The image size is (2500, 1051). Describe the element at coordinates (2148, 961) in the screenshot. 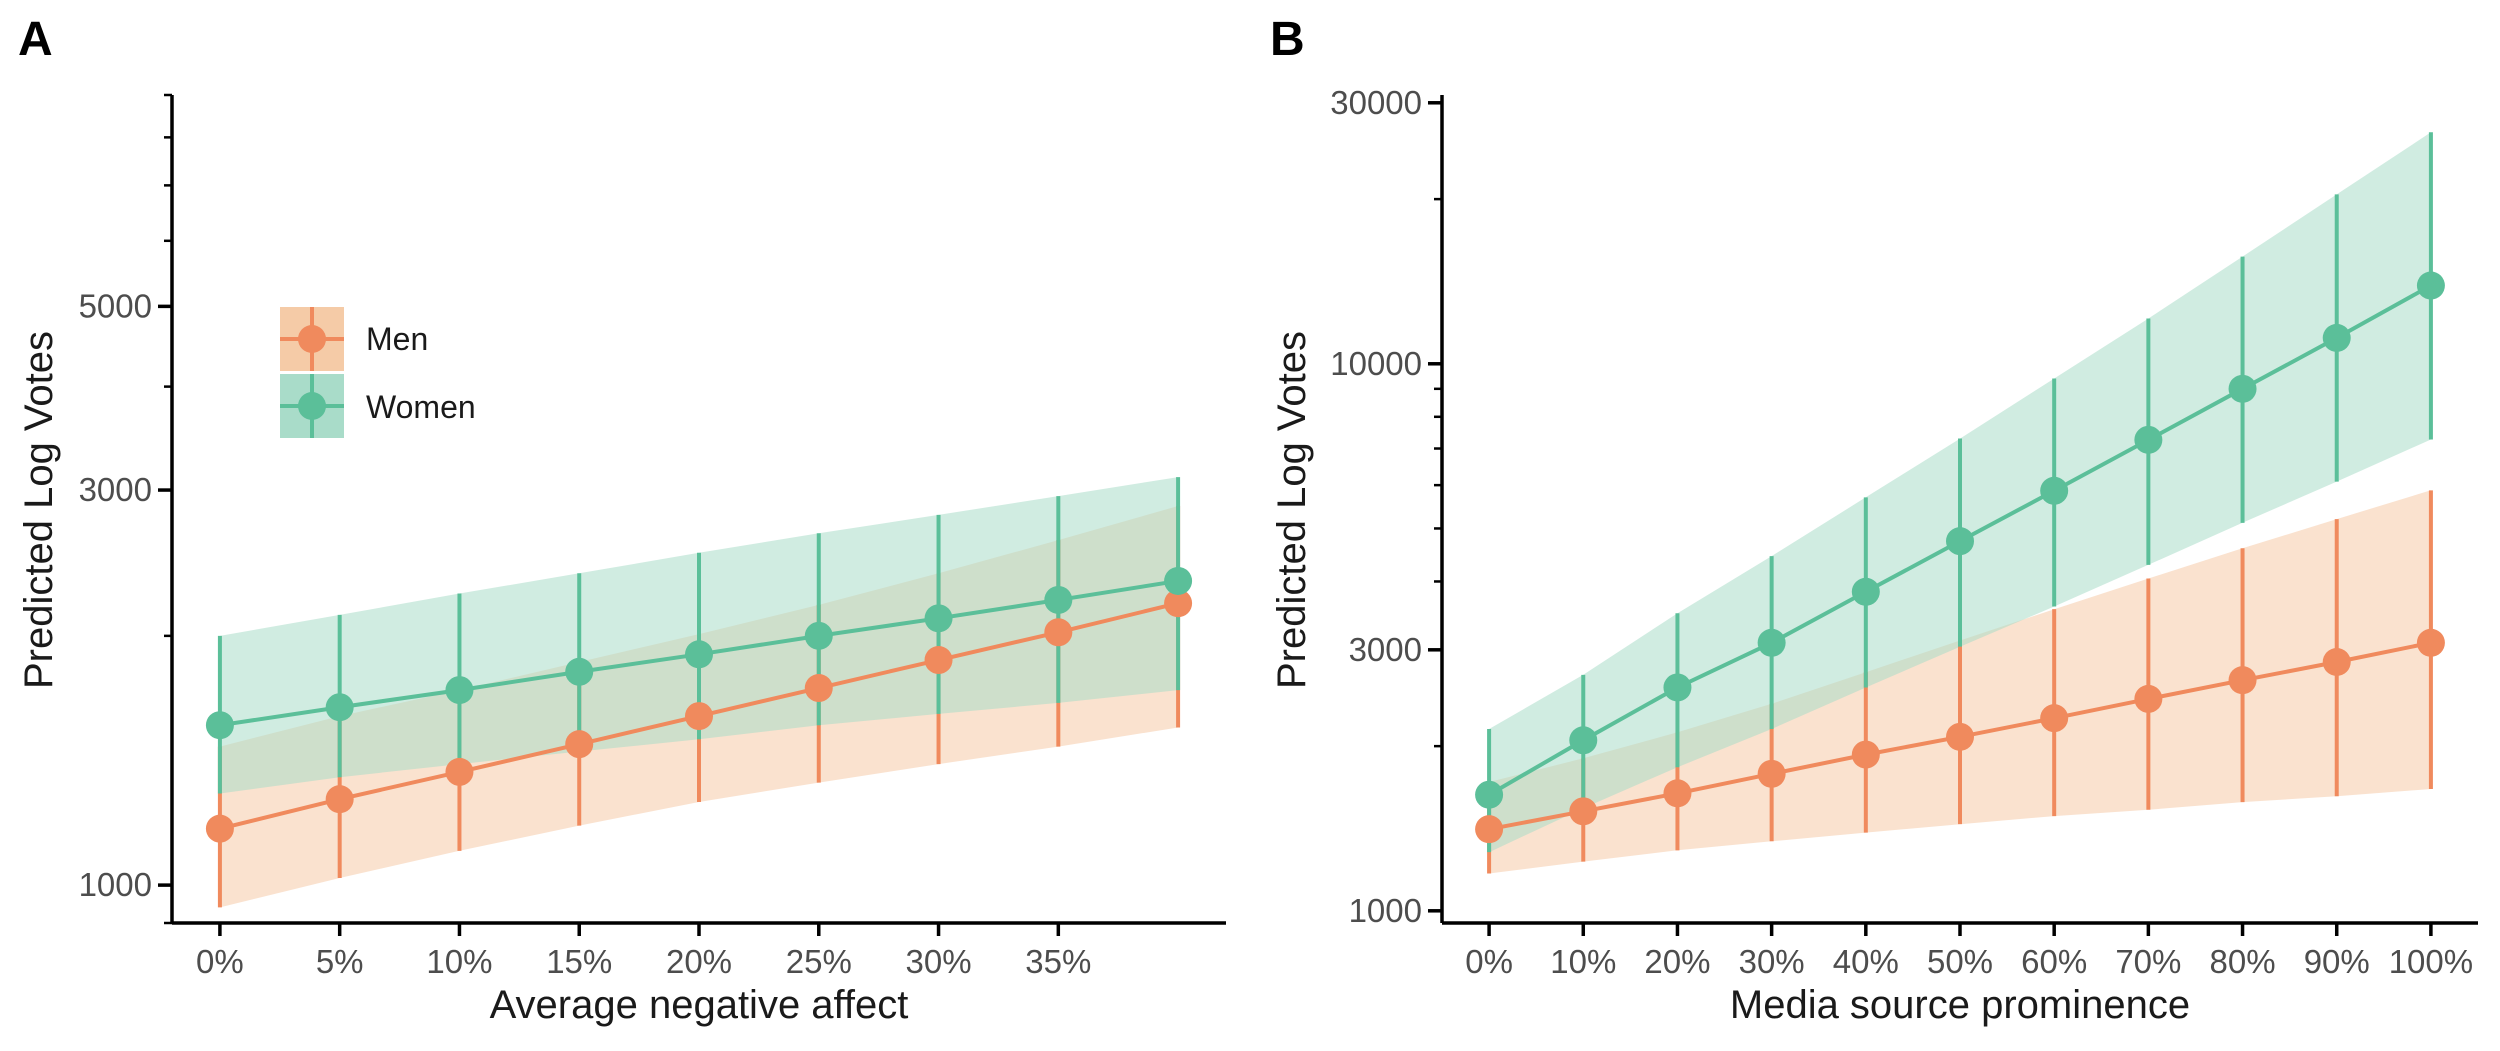

I see `x-tick-label: 70%` at that location.